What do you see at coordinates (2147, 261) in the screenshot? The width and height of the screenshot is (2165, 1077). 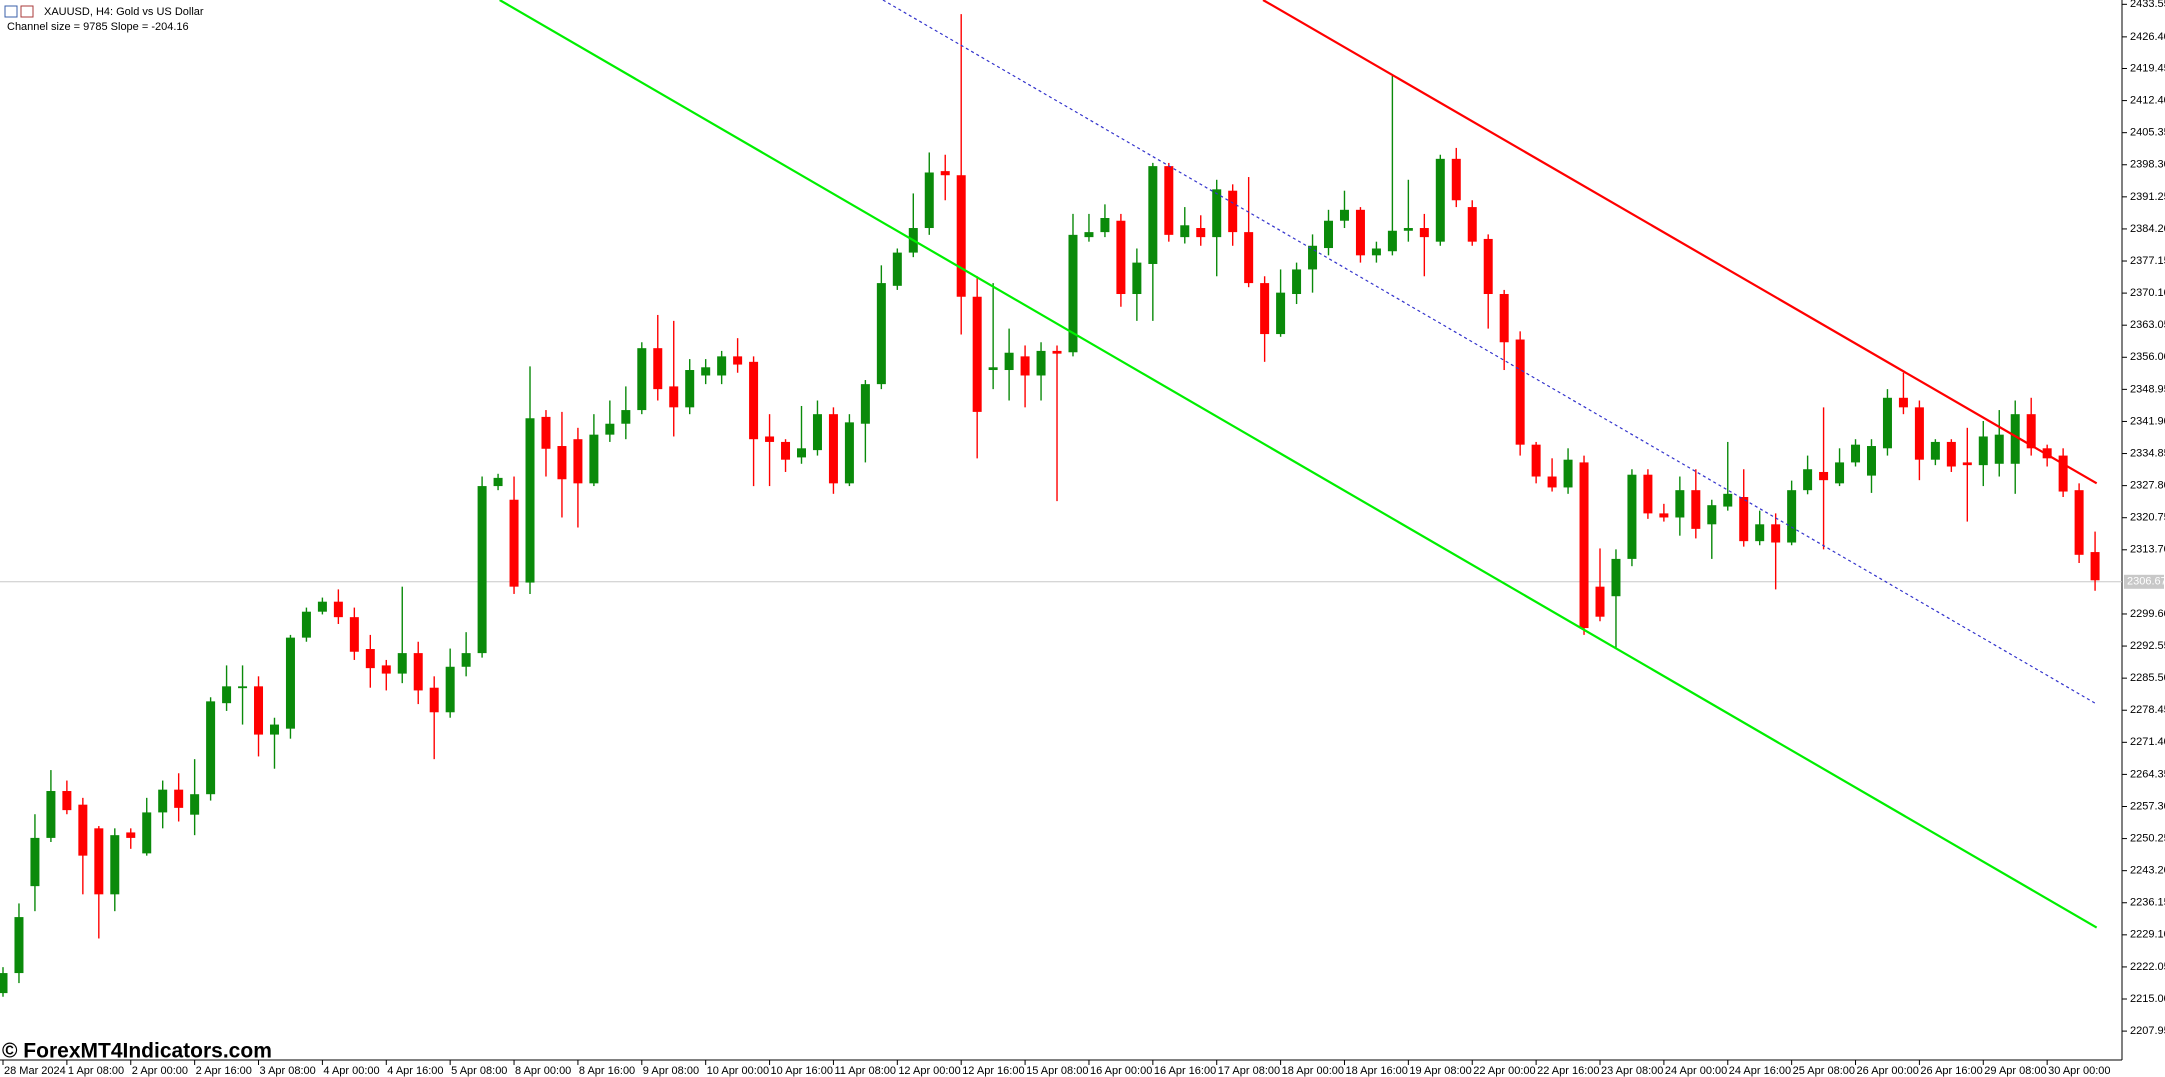 I see `y-tick-label: 2377.15` at bounding box center [2147, 261].